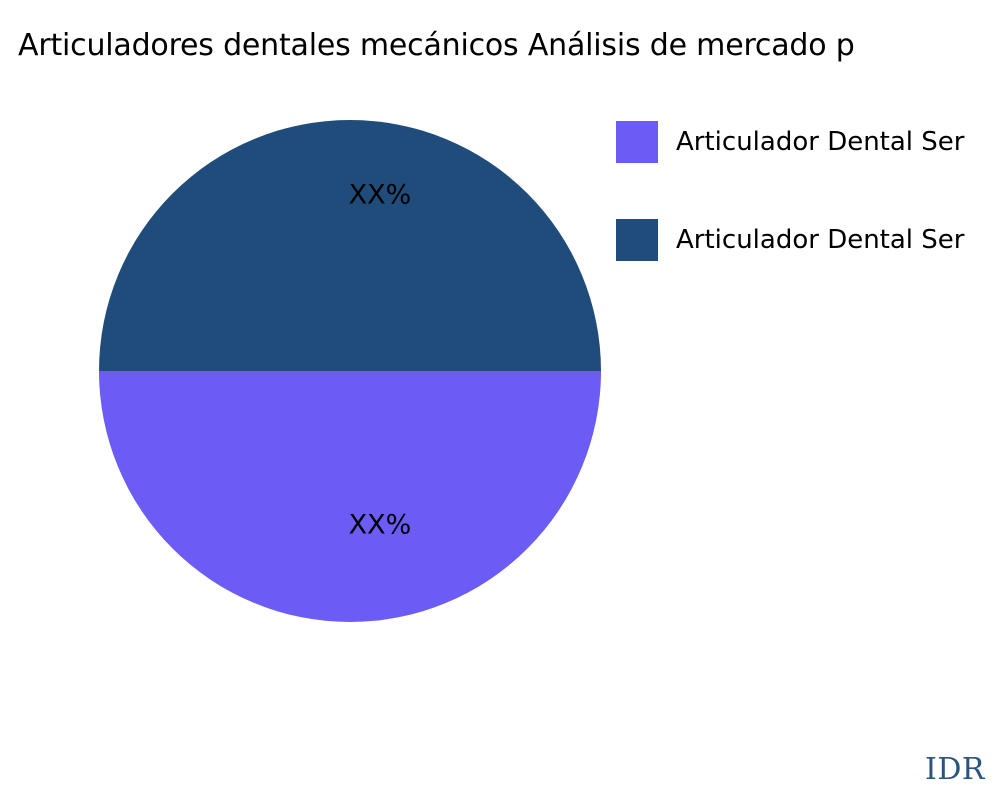 This screenshot has width=1000, height=800. Describe the element at coordinates (380, 195) in the screenshot. I see `pie-slice-label-darkblue: XX%` at that location.